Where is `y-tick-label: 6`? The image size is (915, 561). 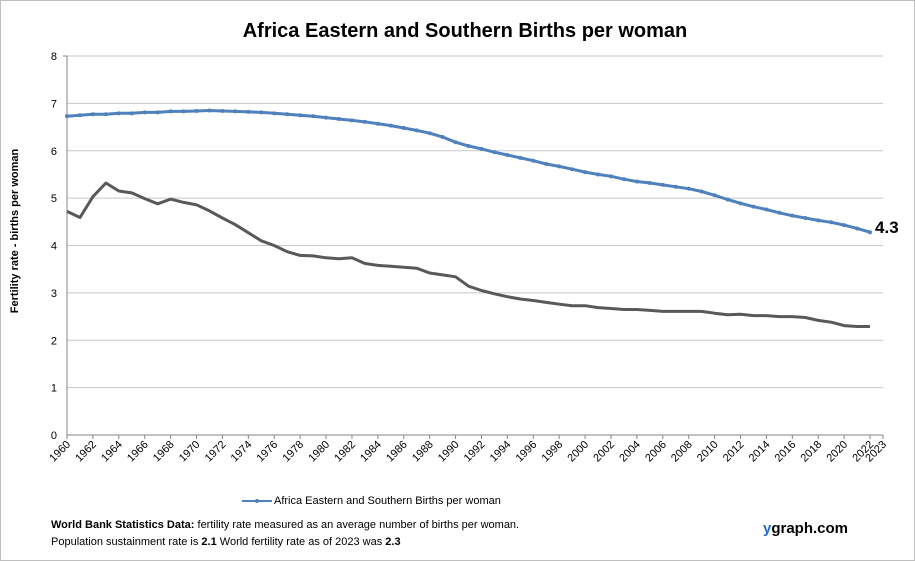 y-tick-label: 6 is located at coordinates (54, 152).